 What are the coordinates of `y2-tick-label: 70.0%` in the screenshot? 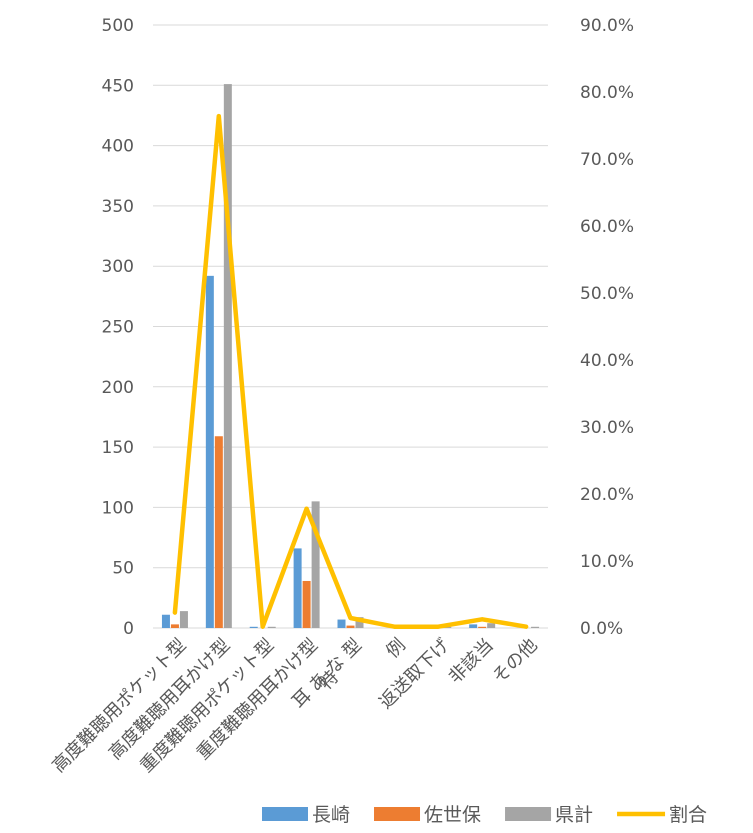 It's located at (607, 160).